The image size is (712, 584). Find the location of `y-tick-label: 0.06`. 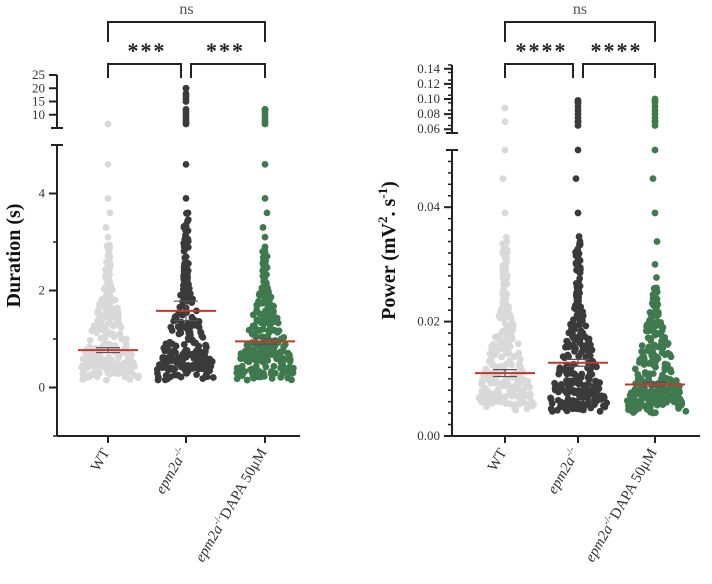

y-tick-label: 0.06 is located at coordinates (428, 128).